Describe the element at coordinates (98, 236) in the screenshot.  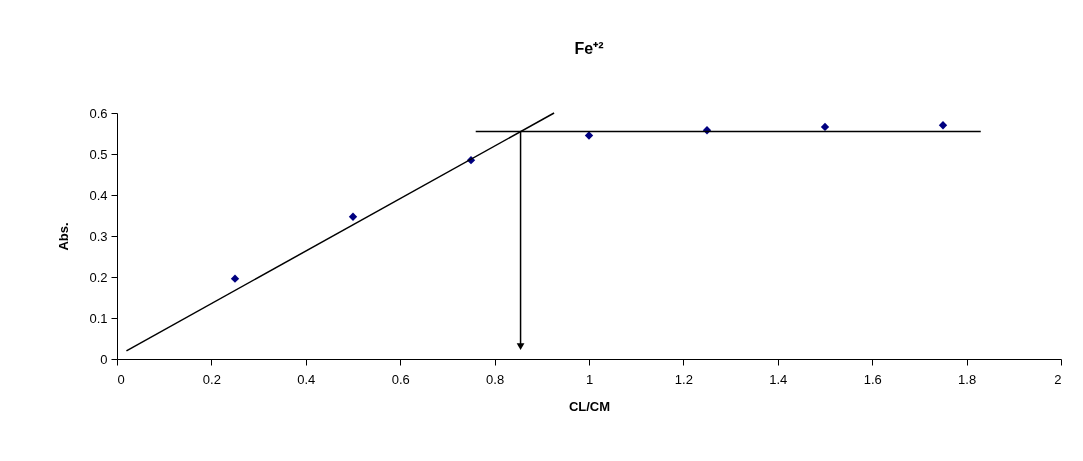
I see `y-tick-label: 0.3` at that location.